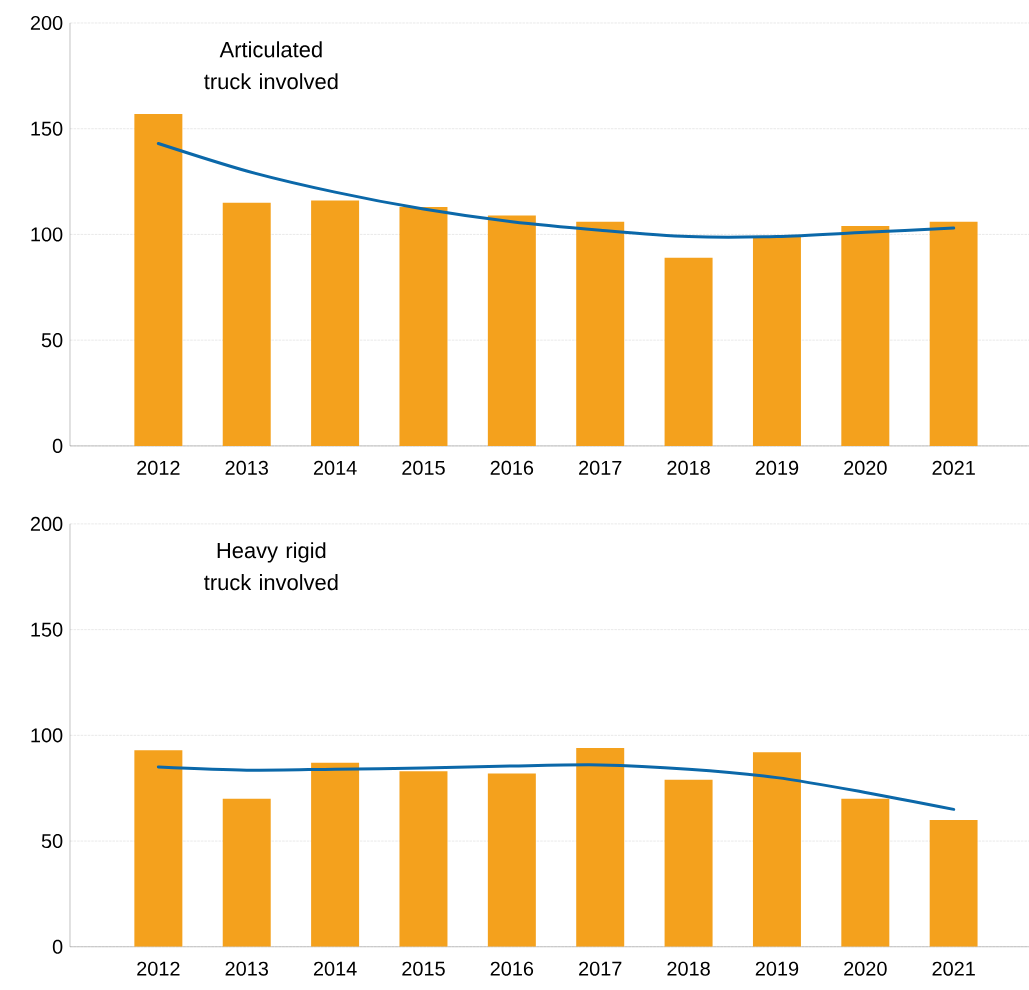 The height and width of the screenshot is (990, 1029). Describe the element at coordinates (271, 65) in the screenshot. I see `annotation: Articulated truck involved` at that location.